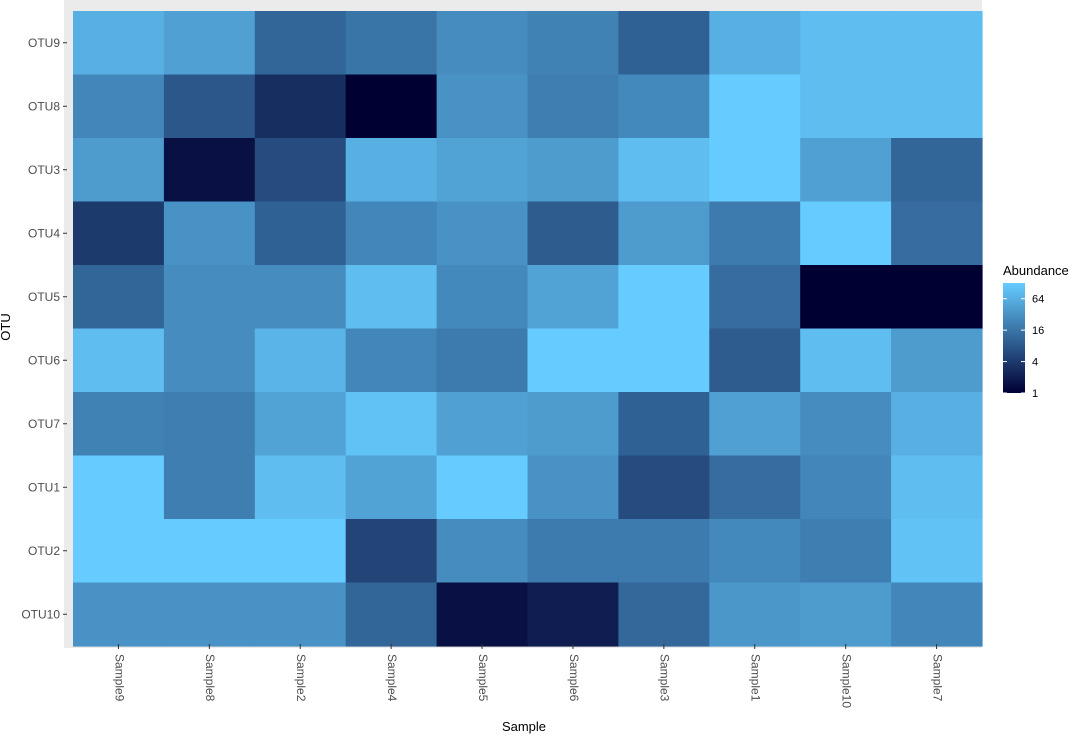 The height and width of the screenshot is (739, 1080). I want to click on heatmap-cell-OTU9-Sample3, so click(664, 43).